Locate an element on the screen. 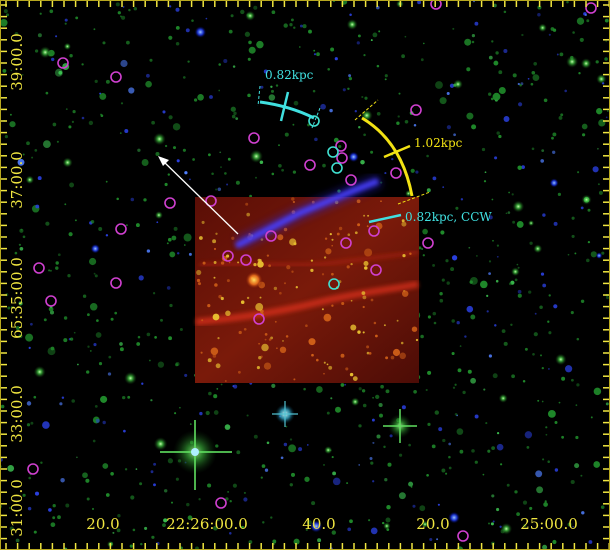  scale-bar-upper is located at coordinates (289, 107).